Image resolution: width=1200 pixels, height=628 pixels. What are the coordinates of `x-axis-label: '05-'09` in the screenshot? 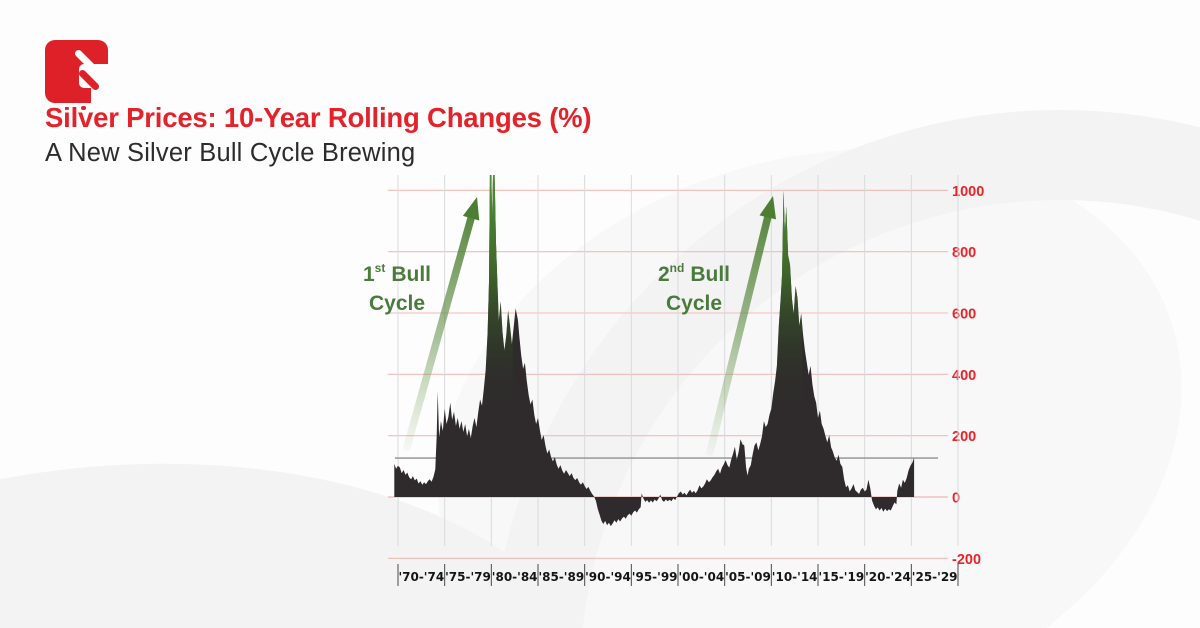 It's located at (748, 577).